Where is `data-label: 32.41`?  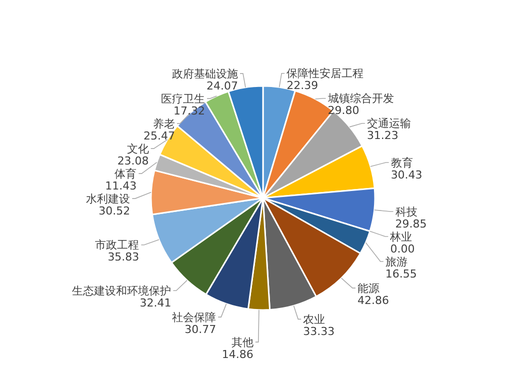 data-label: 32.41 is located at coordinates (156, 303).